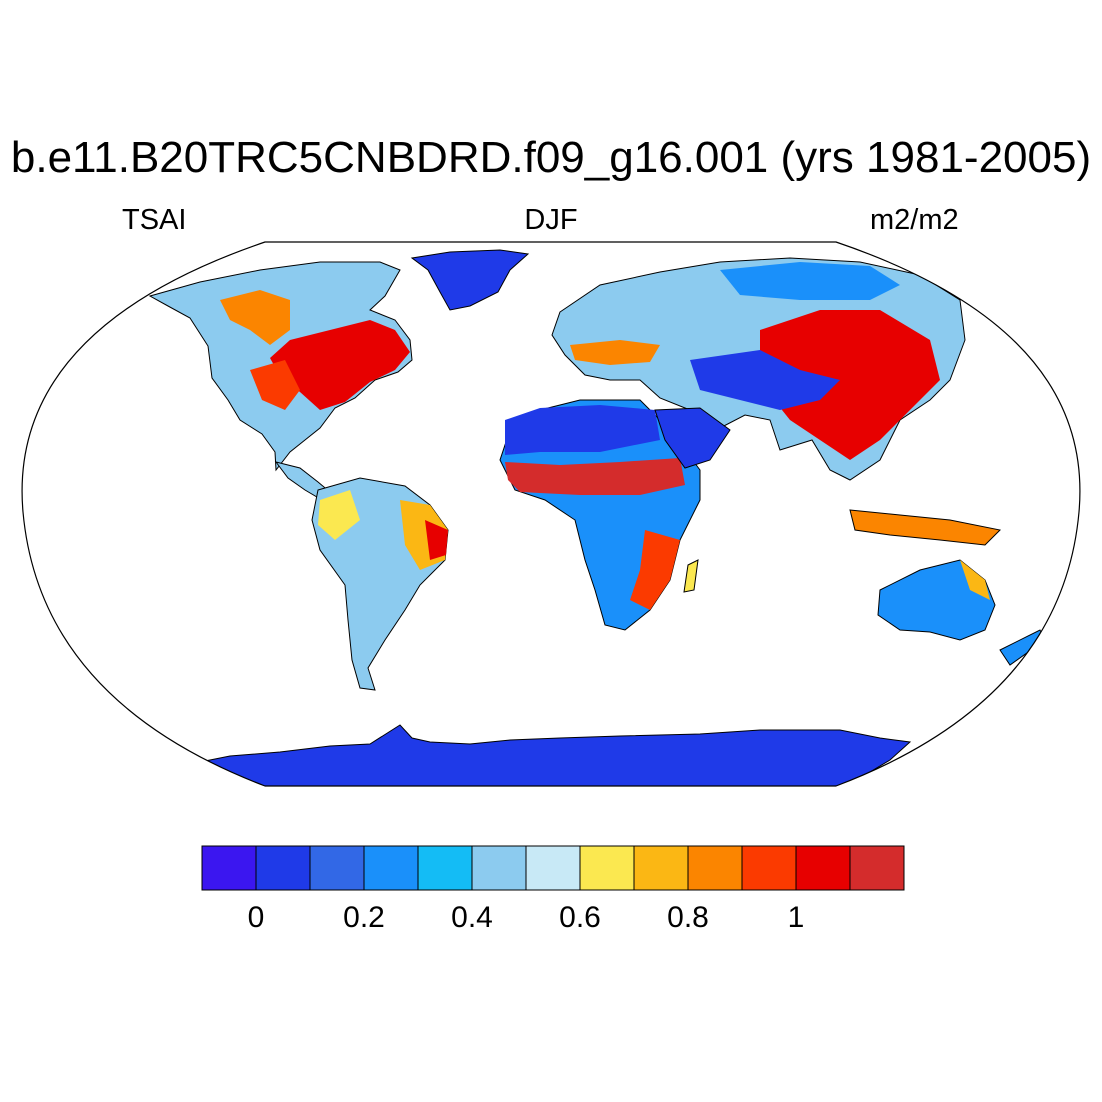  What do you see at coordinates (472, 917) in the screenshot?
I see `colorbar-tick-2: 0.4` at bounding box center [472, 917].